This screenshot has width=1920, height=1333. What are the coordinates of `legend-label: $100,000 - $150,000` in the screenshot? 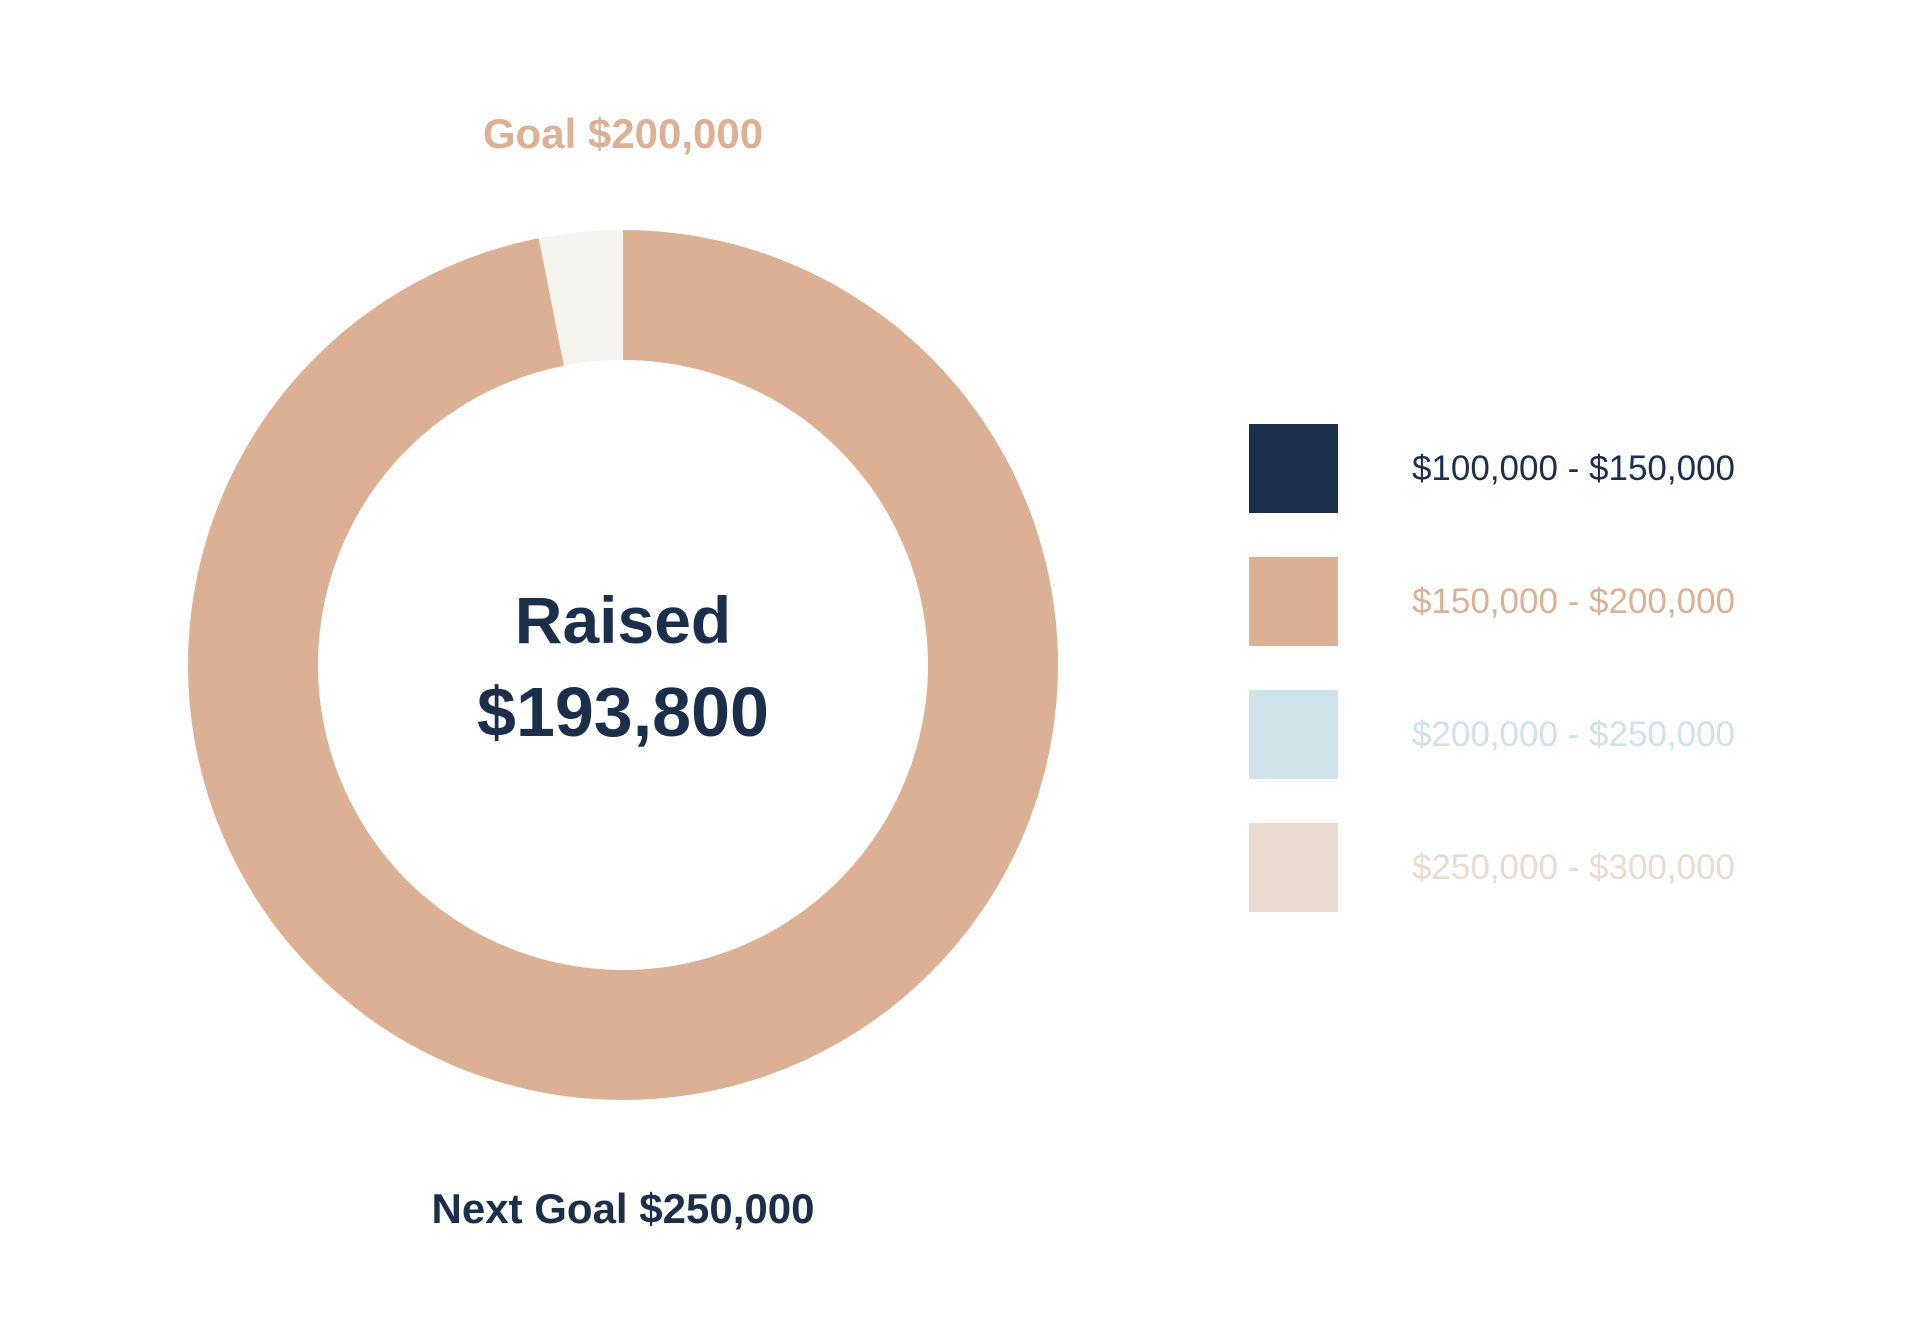 It's located at (1573, 468).